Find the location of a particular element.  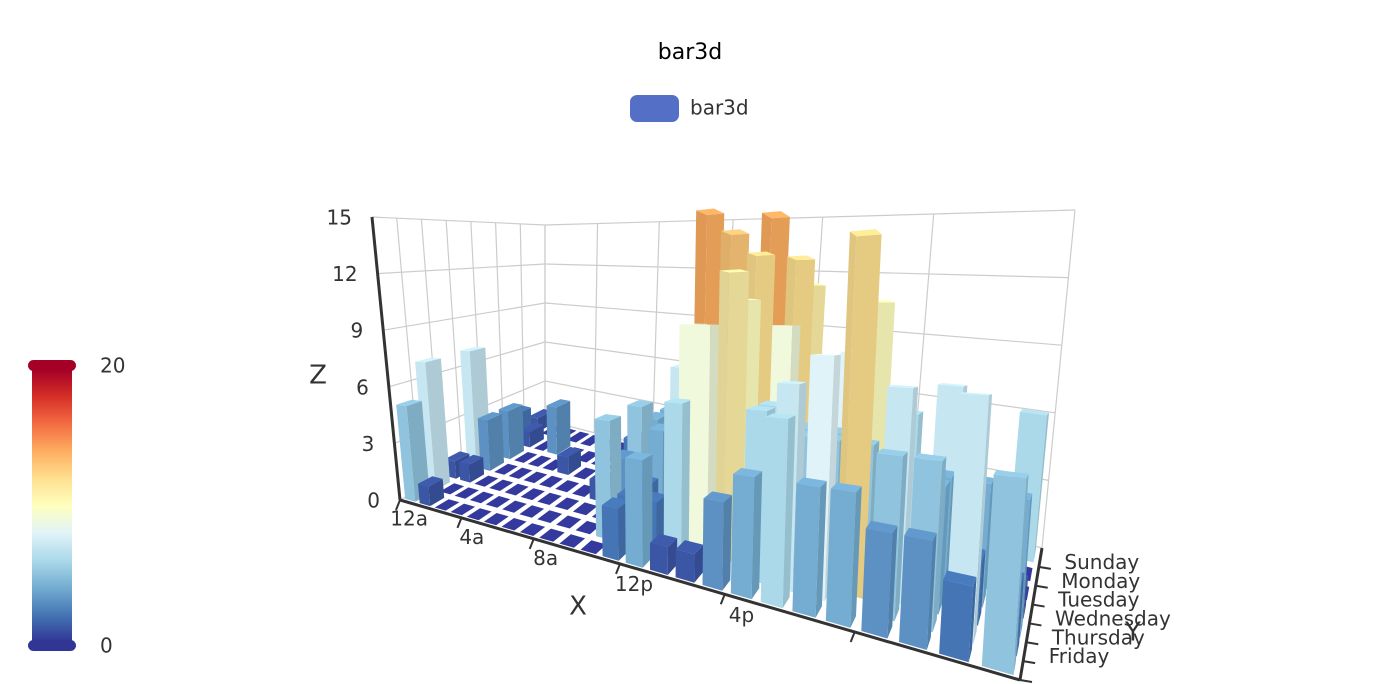

y-tick-label: Monday is located at coordinates (1100, 581).